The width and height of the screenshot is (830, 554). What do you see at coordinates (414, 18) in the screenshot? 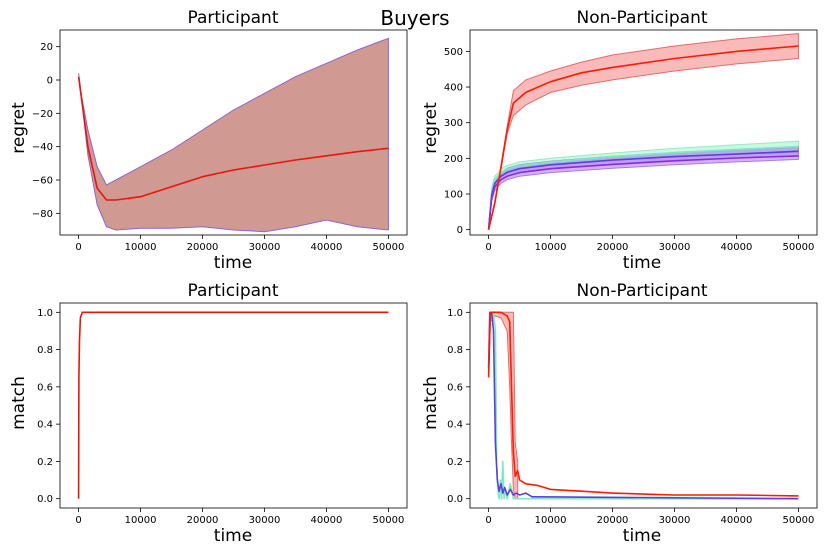
I see `figure-suptitle: Buyers` at bounding box center [414, 18].